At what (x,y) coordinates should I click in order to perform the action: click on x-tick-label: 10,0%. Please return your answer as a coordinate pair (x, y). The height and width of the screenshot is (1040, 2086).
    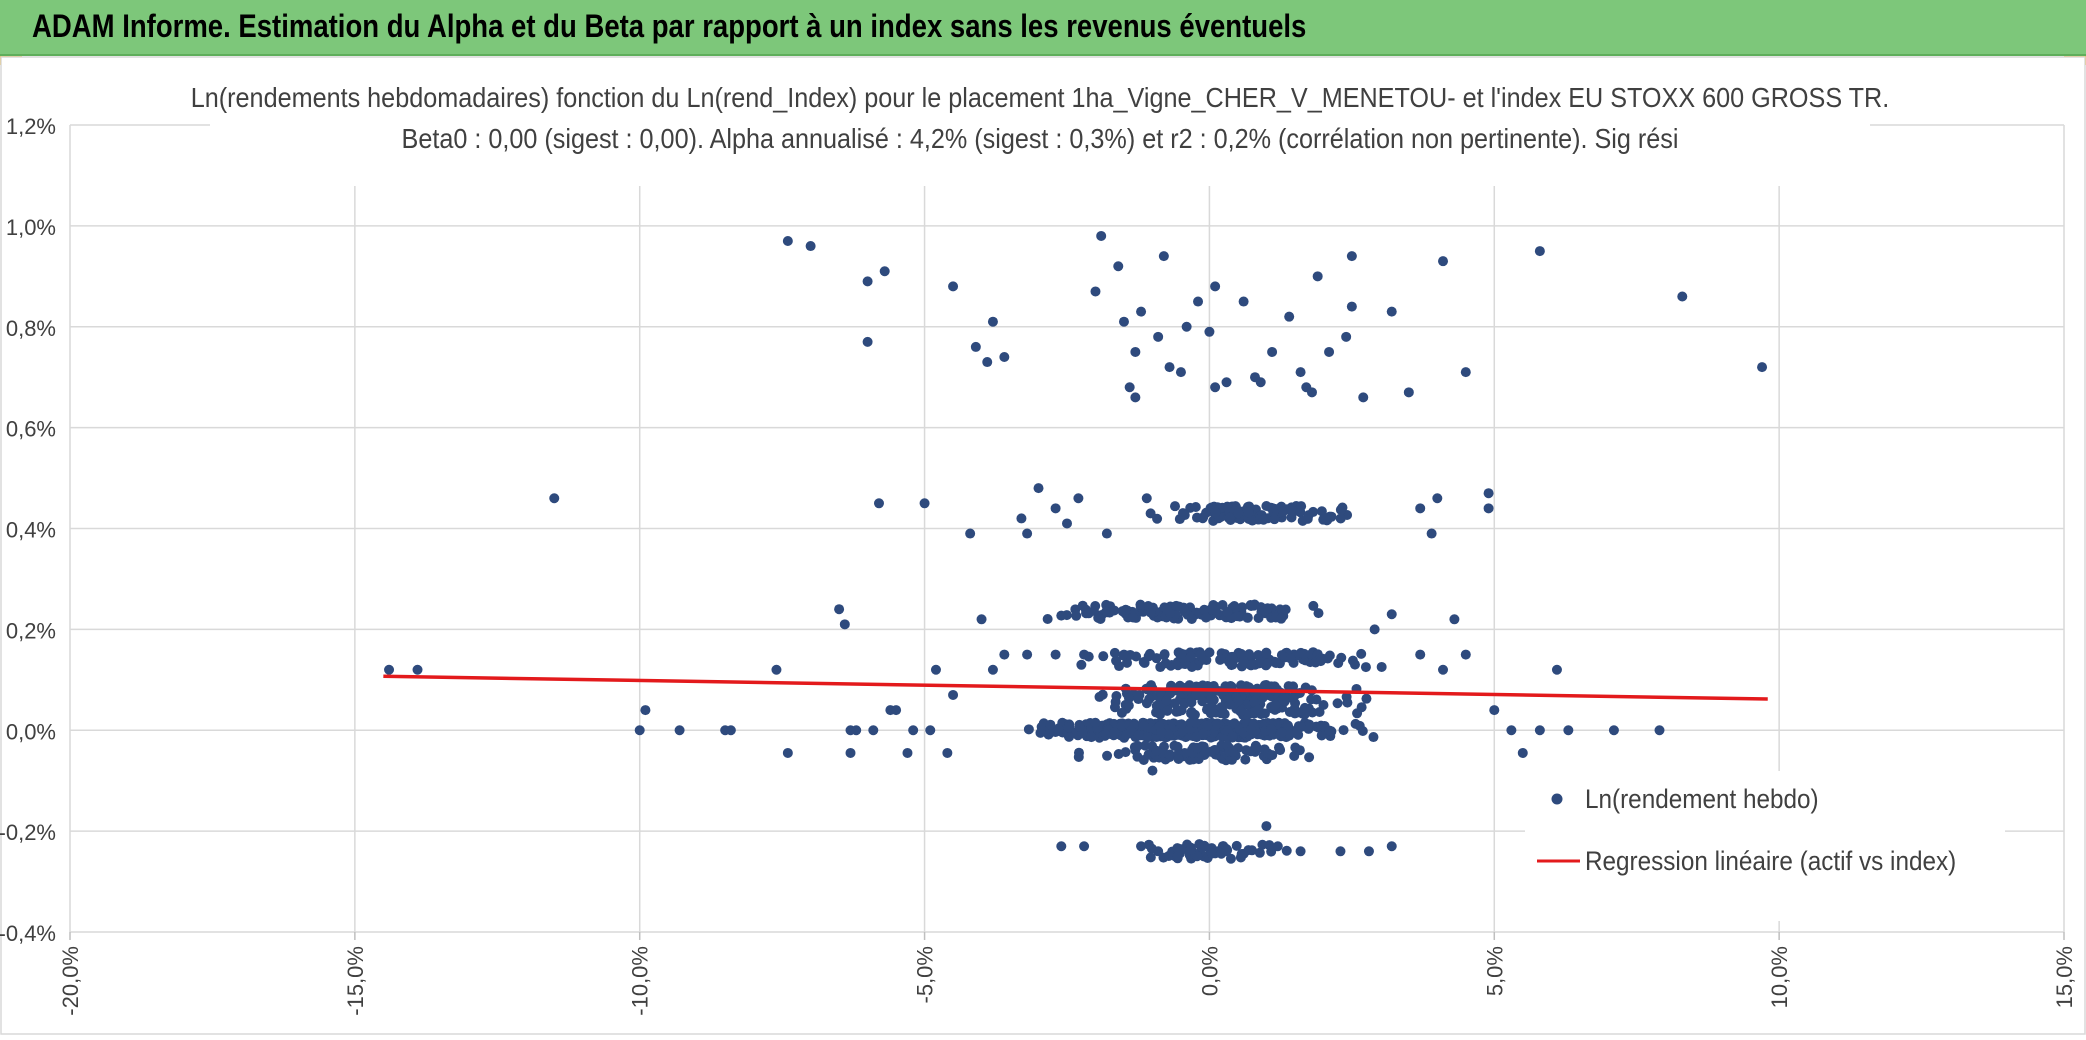
    Looking at the image, I should click on (1779, 977).